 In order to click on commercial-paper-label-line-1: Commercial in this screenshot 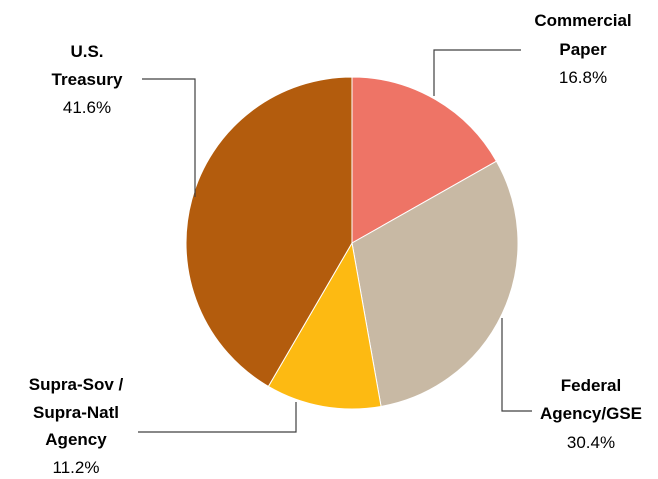, I will do `click(582, 20)`.